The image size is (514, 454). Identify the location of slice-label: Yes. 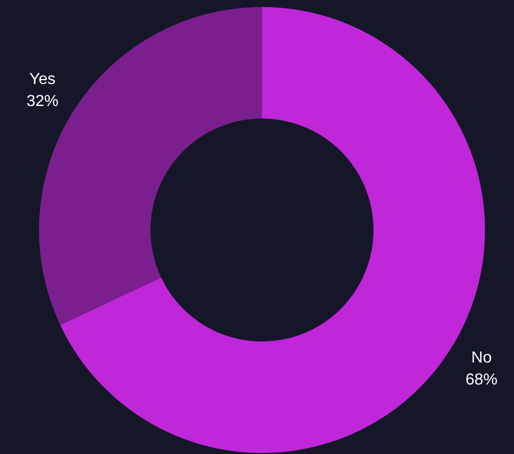
(42, 79).